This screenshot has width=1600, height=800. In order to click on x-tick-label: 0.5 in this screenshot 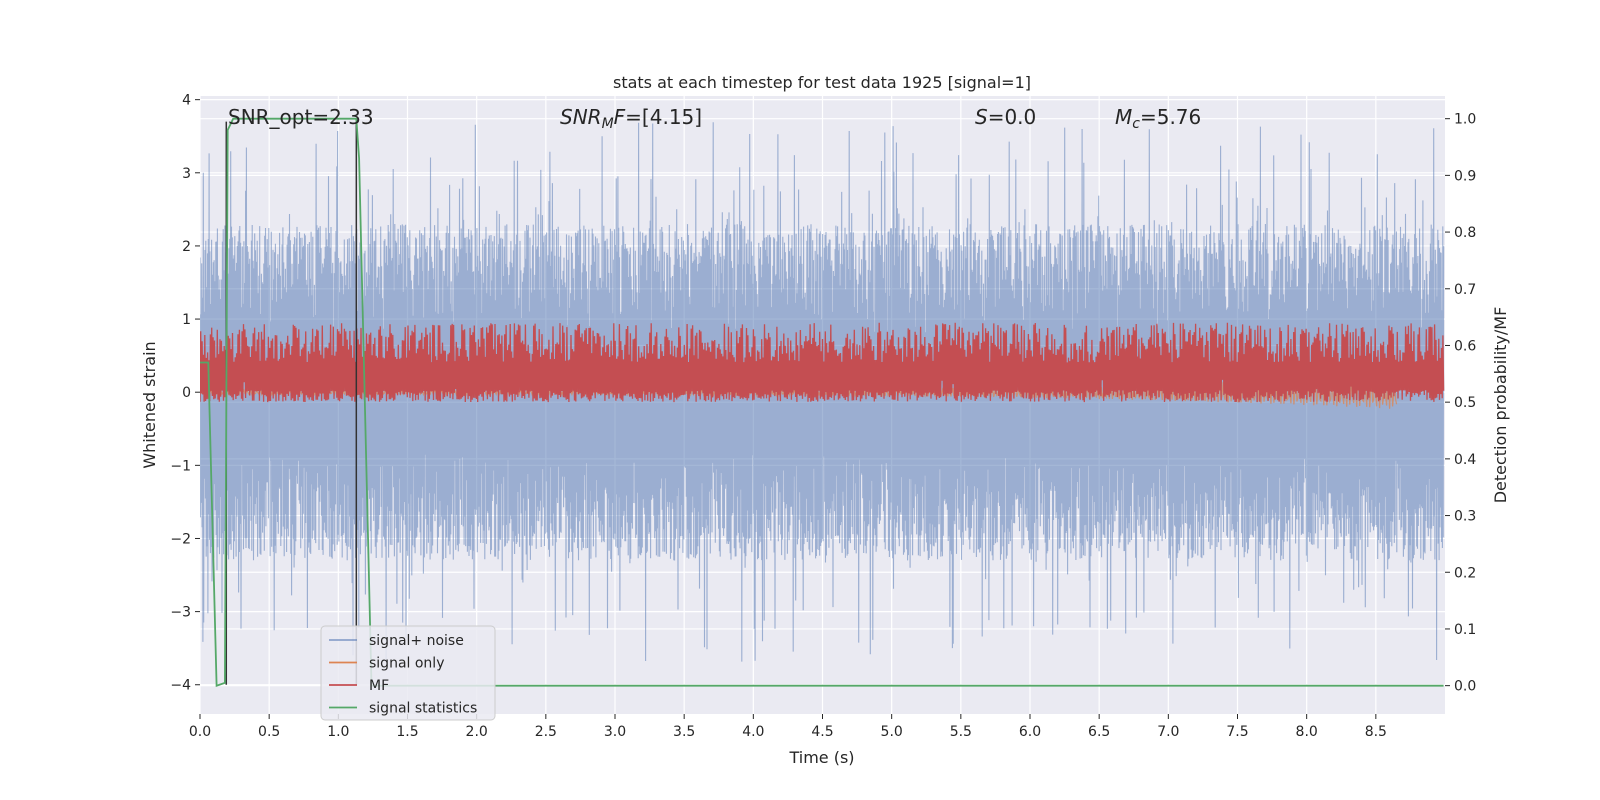, I will do `click(269, 732)`.